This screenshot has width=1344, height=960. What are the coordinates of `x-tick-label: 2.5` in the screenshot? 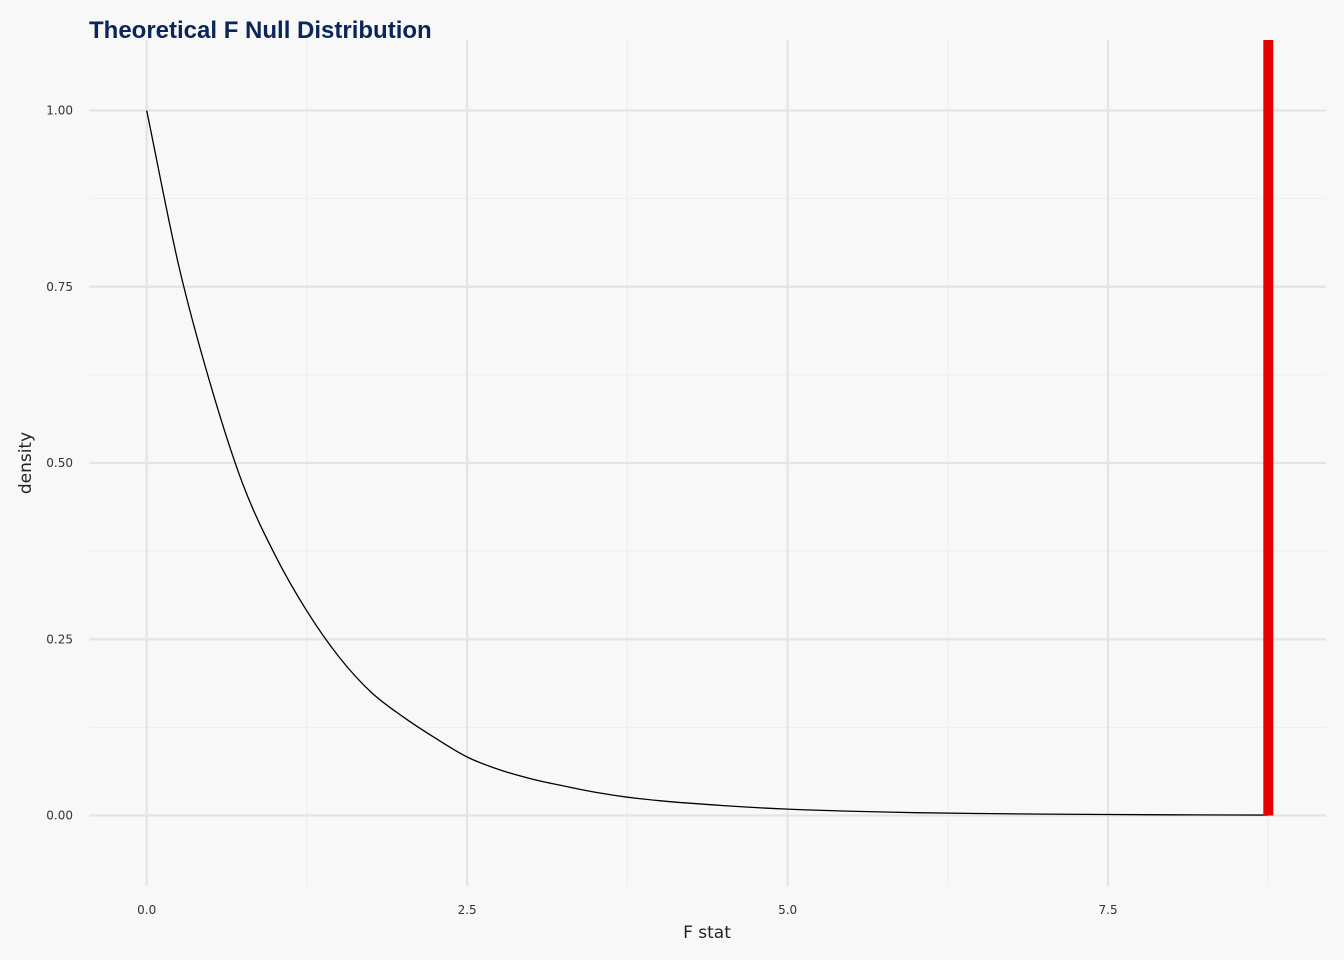 It's located at (467, 910).